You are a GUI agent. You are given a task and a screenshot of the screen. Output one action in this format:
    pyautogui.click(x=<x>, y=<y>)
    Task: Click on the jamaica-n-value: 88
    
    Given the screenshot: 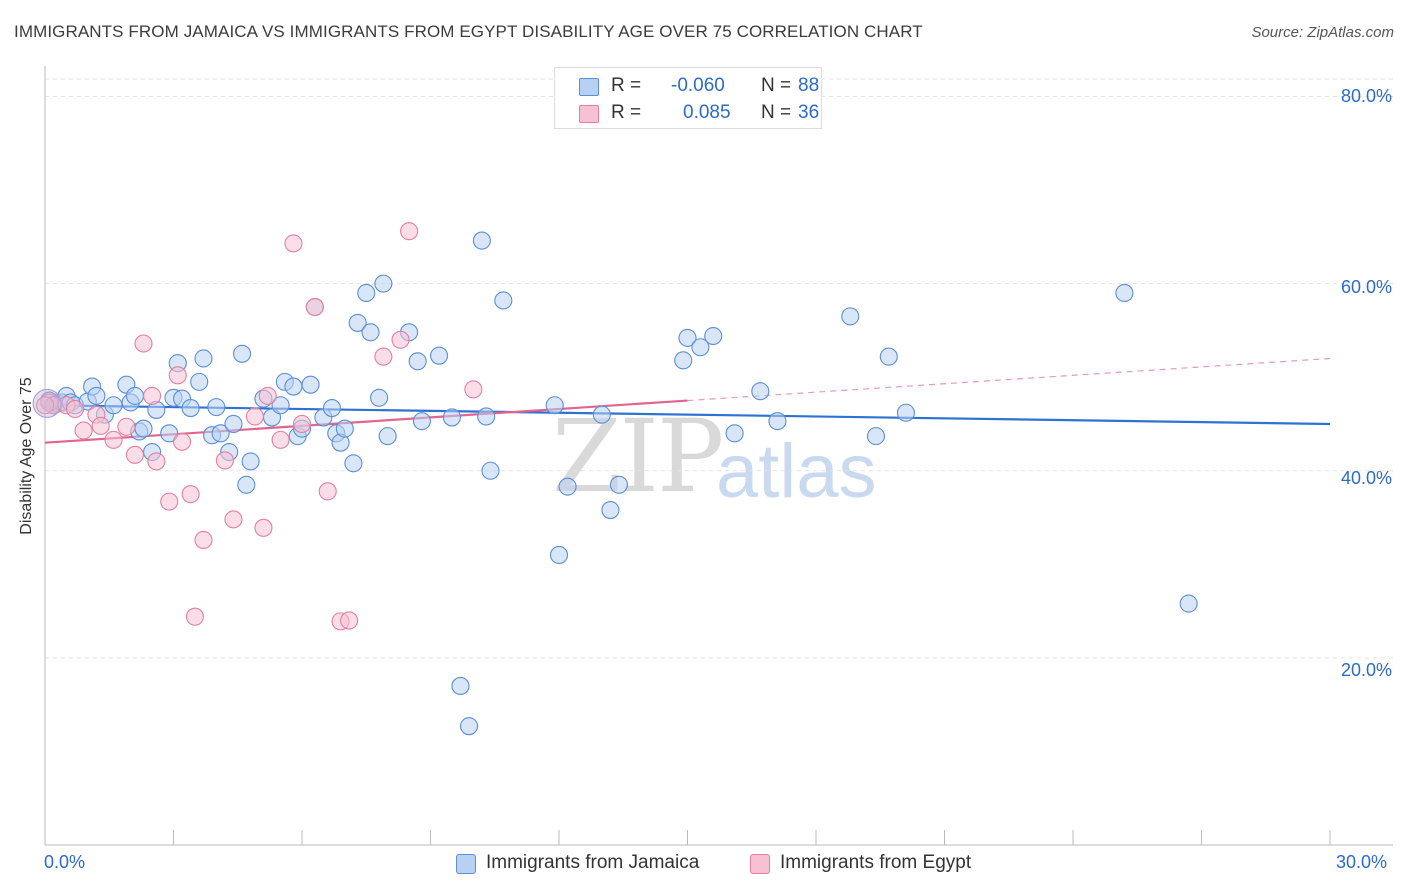 What is the action you would take?
    pyautogui.click(x=809, y=85)
    